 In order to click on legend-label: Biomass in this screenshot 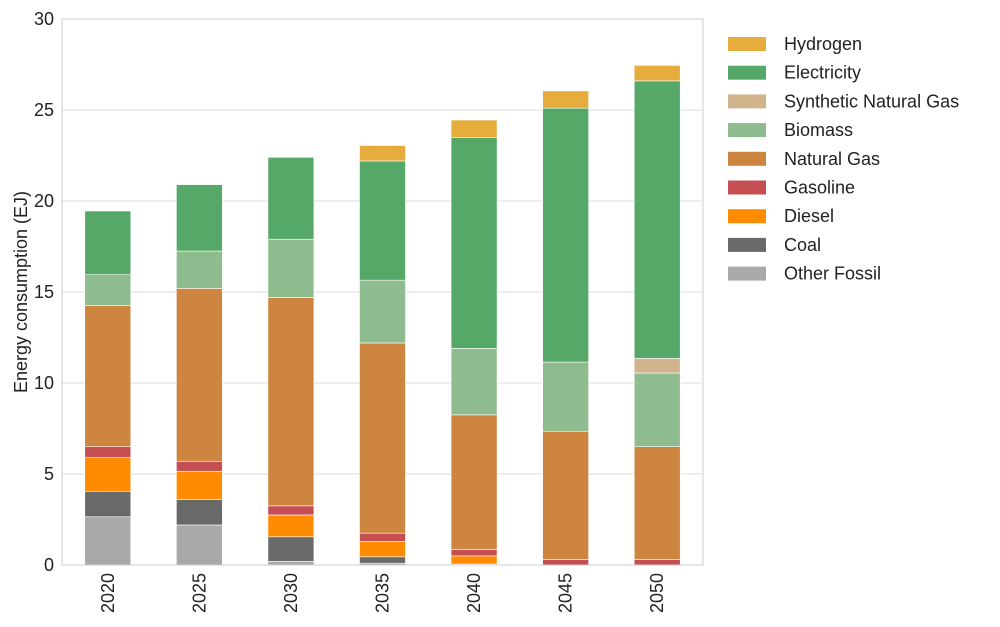, I will do `click(818, 130)`.